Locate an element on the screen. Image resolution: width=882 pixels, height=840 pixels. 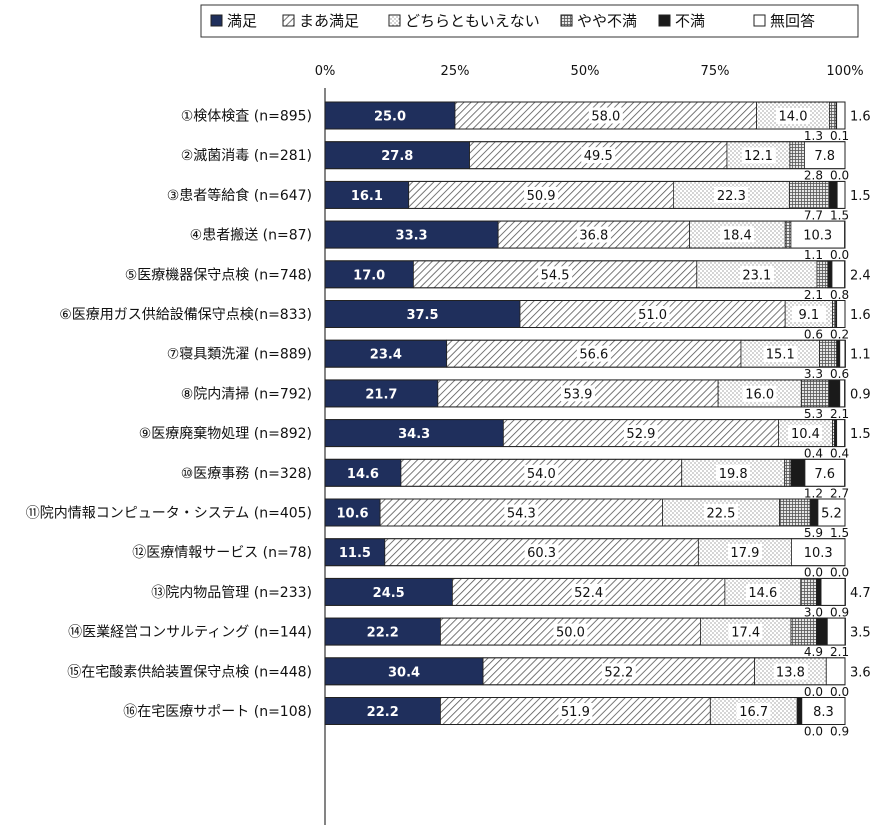
data-label: 22.5 is located at coordinates (721, 514).